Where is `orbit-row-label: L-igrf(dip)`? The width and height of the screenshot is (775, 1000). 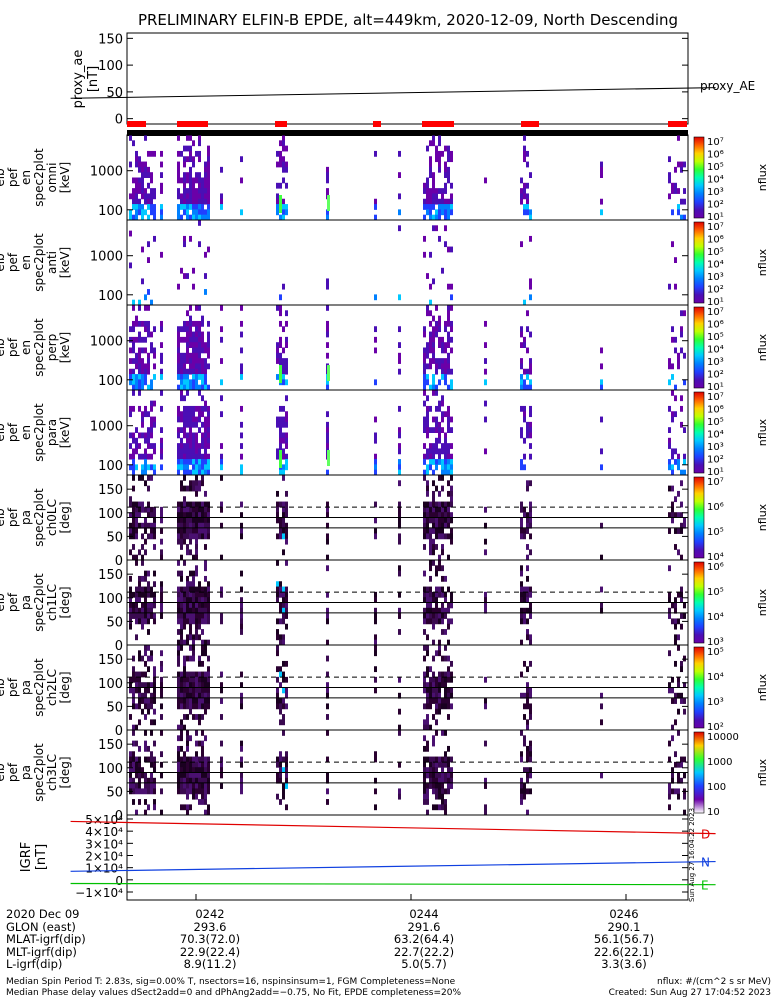
orbit-row-label: L-igrf(dip) is located at coordinates (34, 964).